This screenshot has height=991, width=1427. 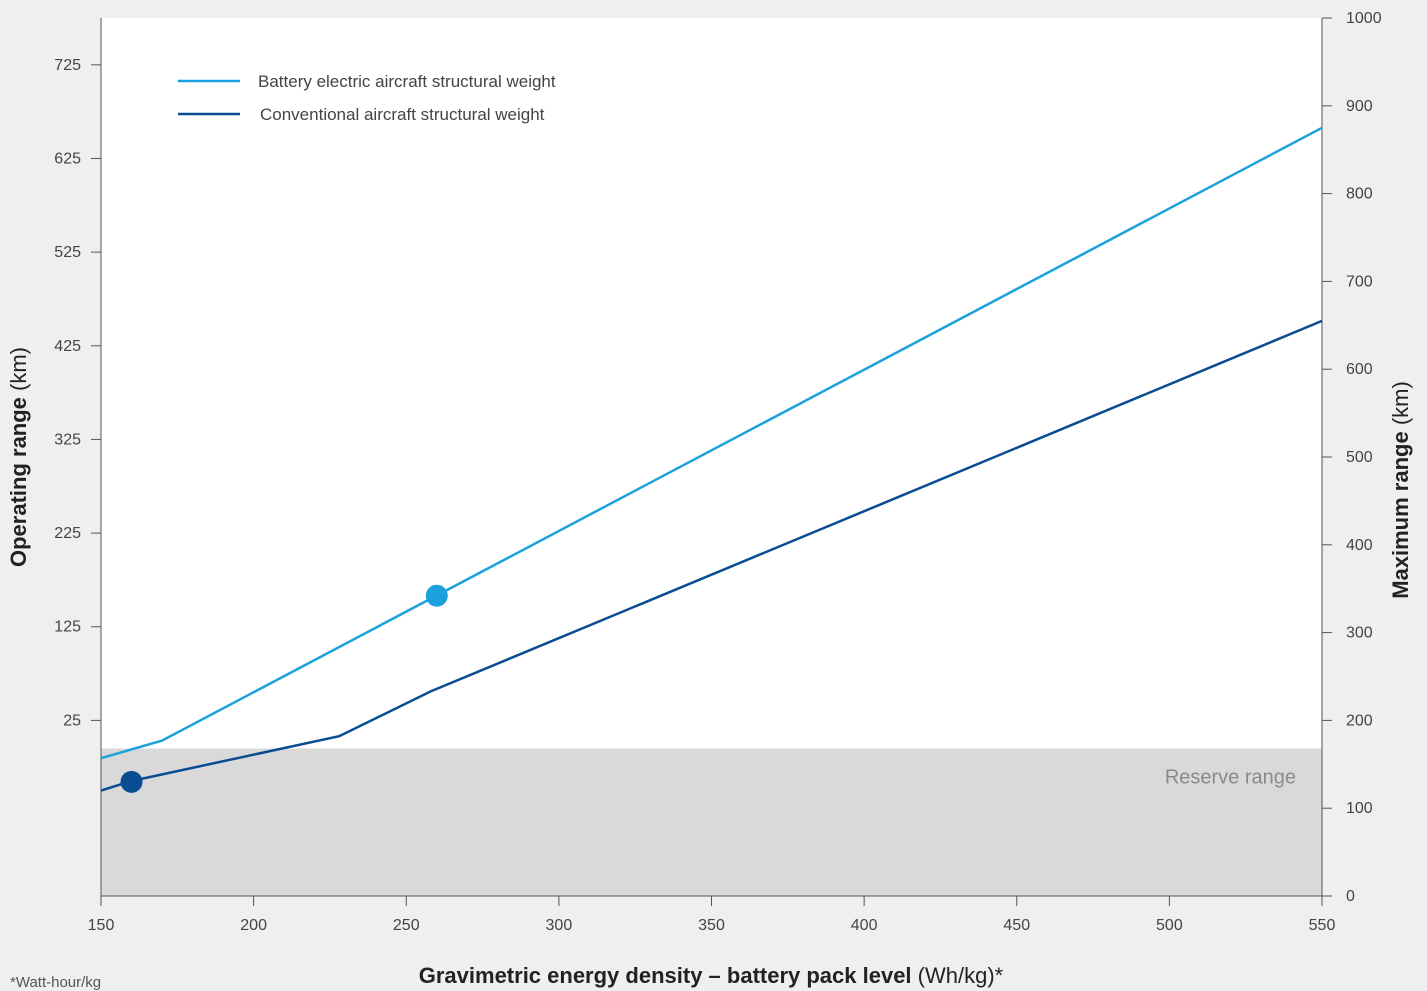 What do you see at coordinates (67, 346) in the screenshot?
I see `y-left-tick-label: 425` at bounding box center [67, 346].